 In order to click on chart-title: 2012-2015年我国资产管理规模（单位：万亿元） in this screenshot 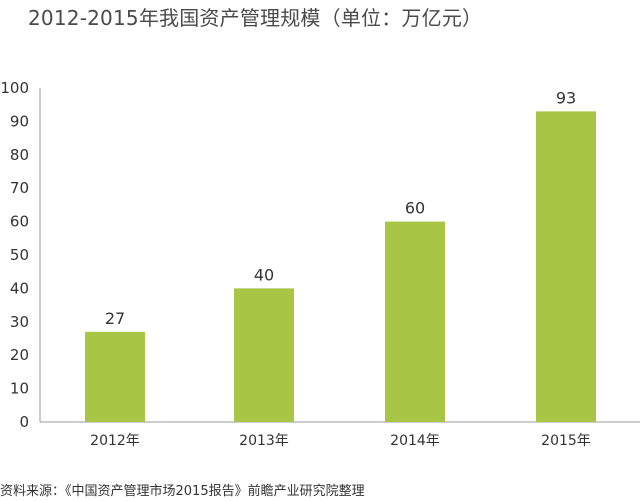, I will do `click(255, 18)`.